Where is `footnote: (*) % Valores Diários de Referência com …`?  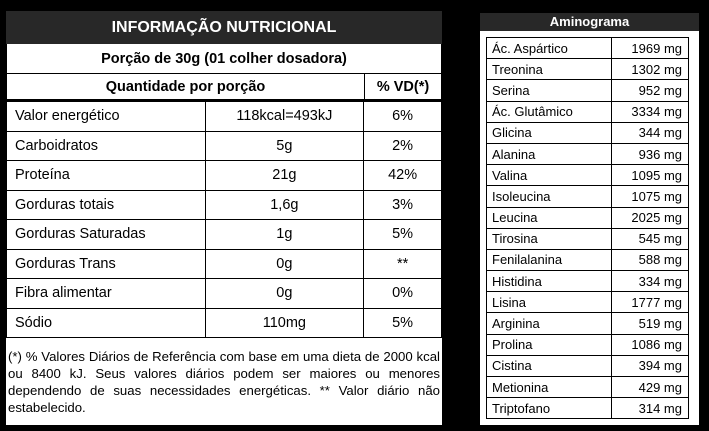
footnote: (*) % Valores Diários de Referência com … is located at coordinates (224, 382).